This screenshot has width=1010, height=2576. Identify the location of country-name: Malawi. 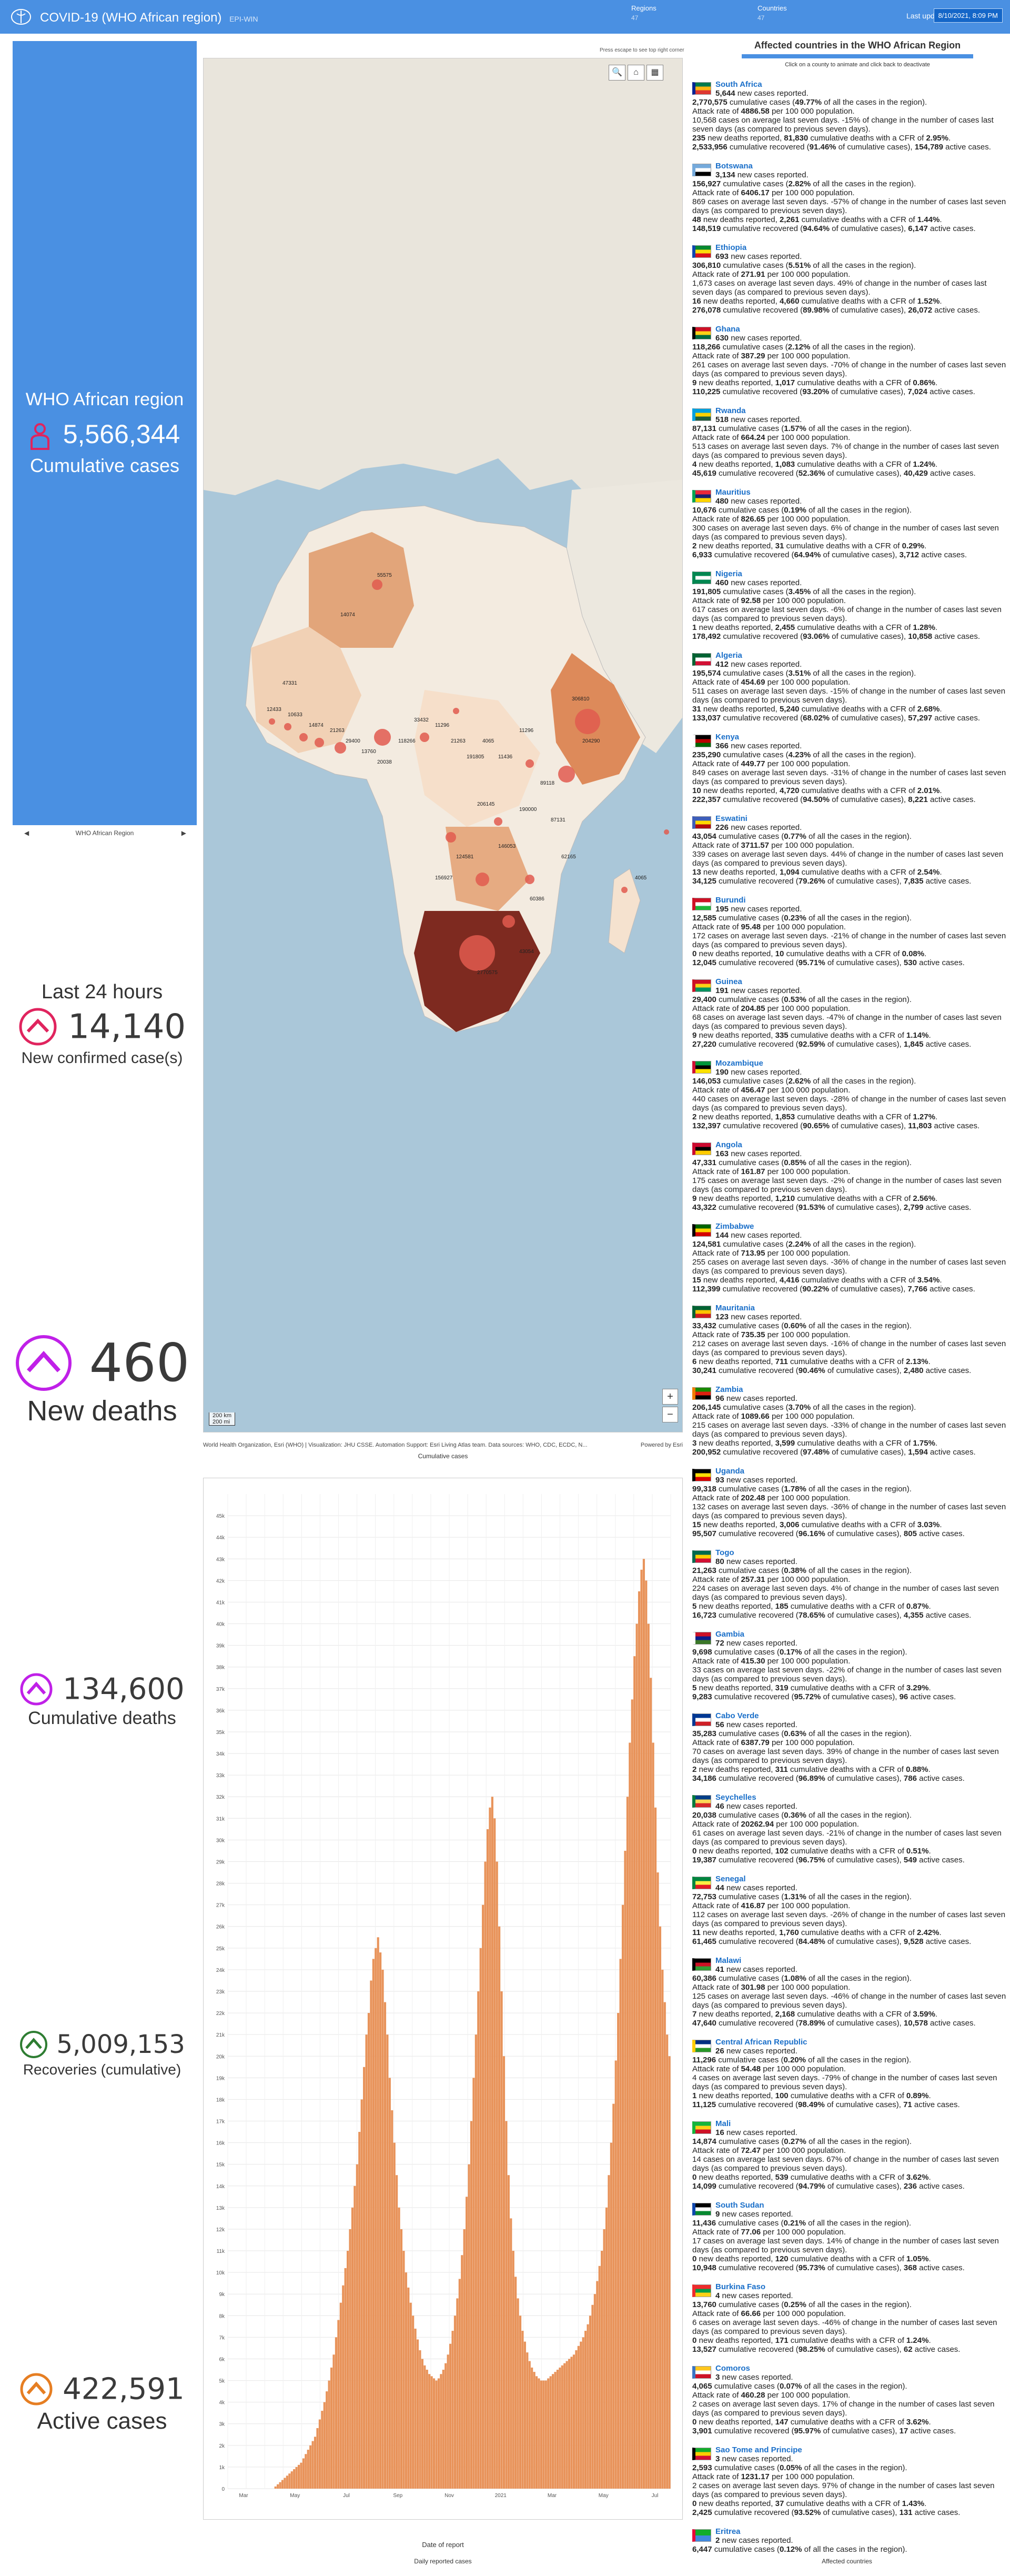
(728, 1960).